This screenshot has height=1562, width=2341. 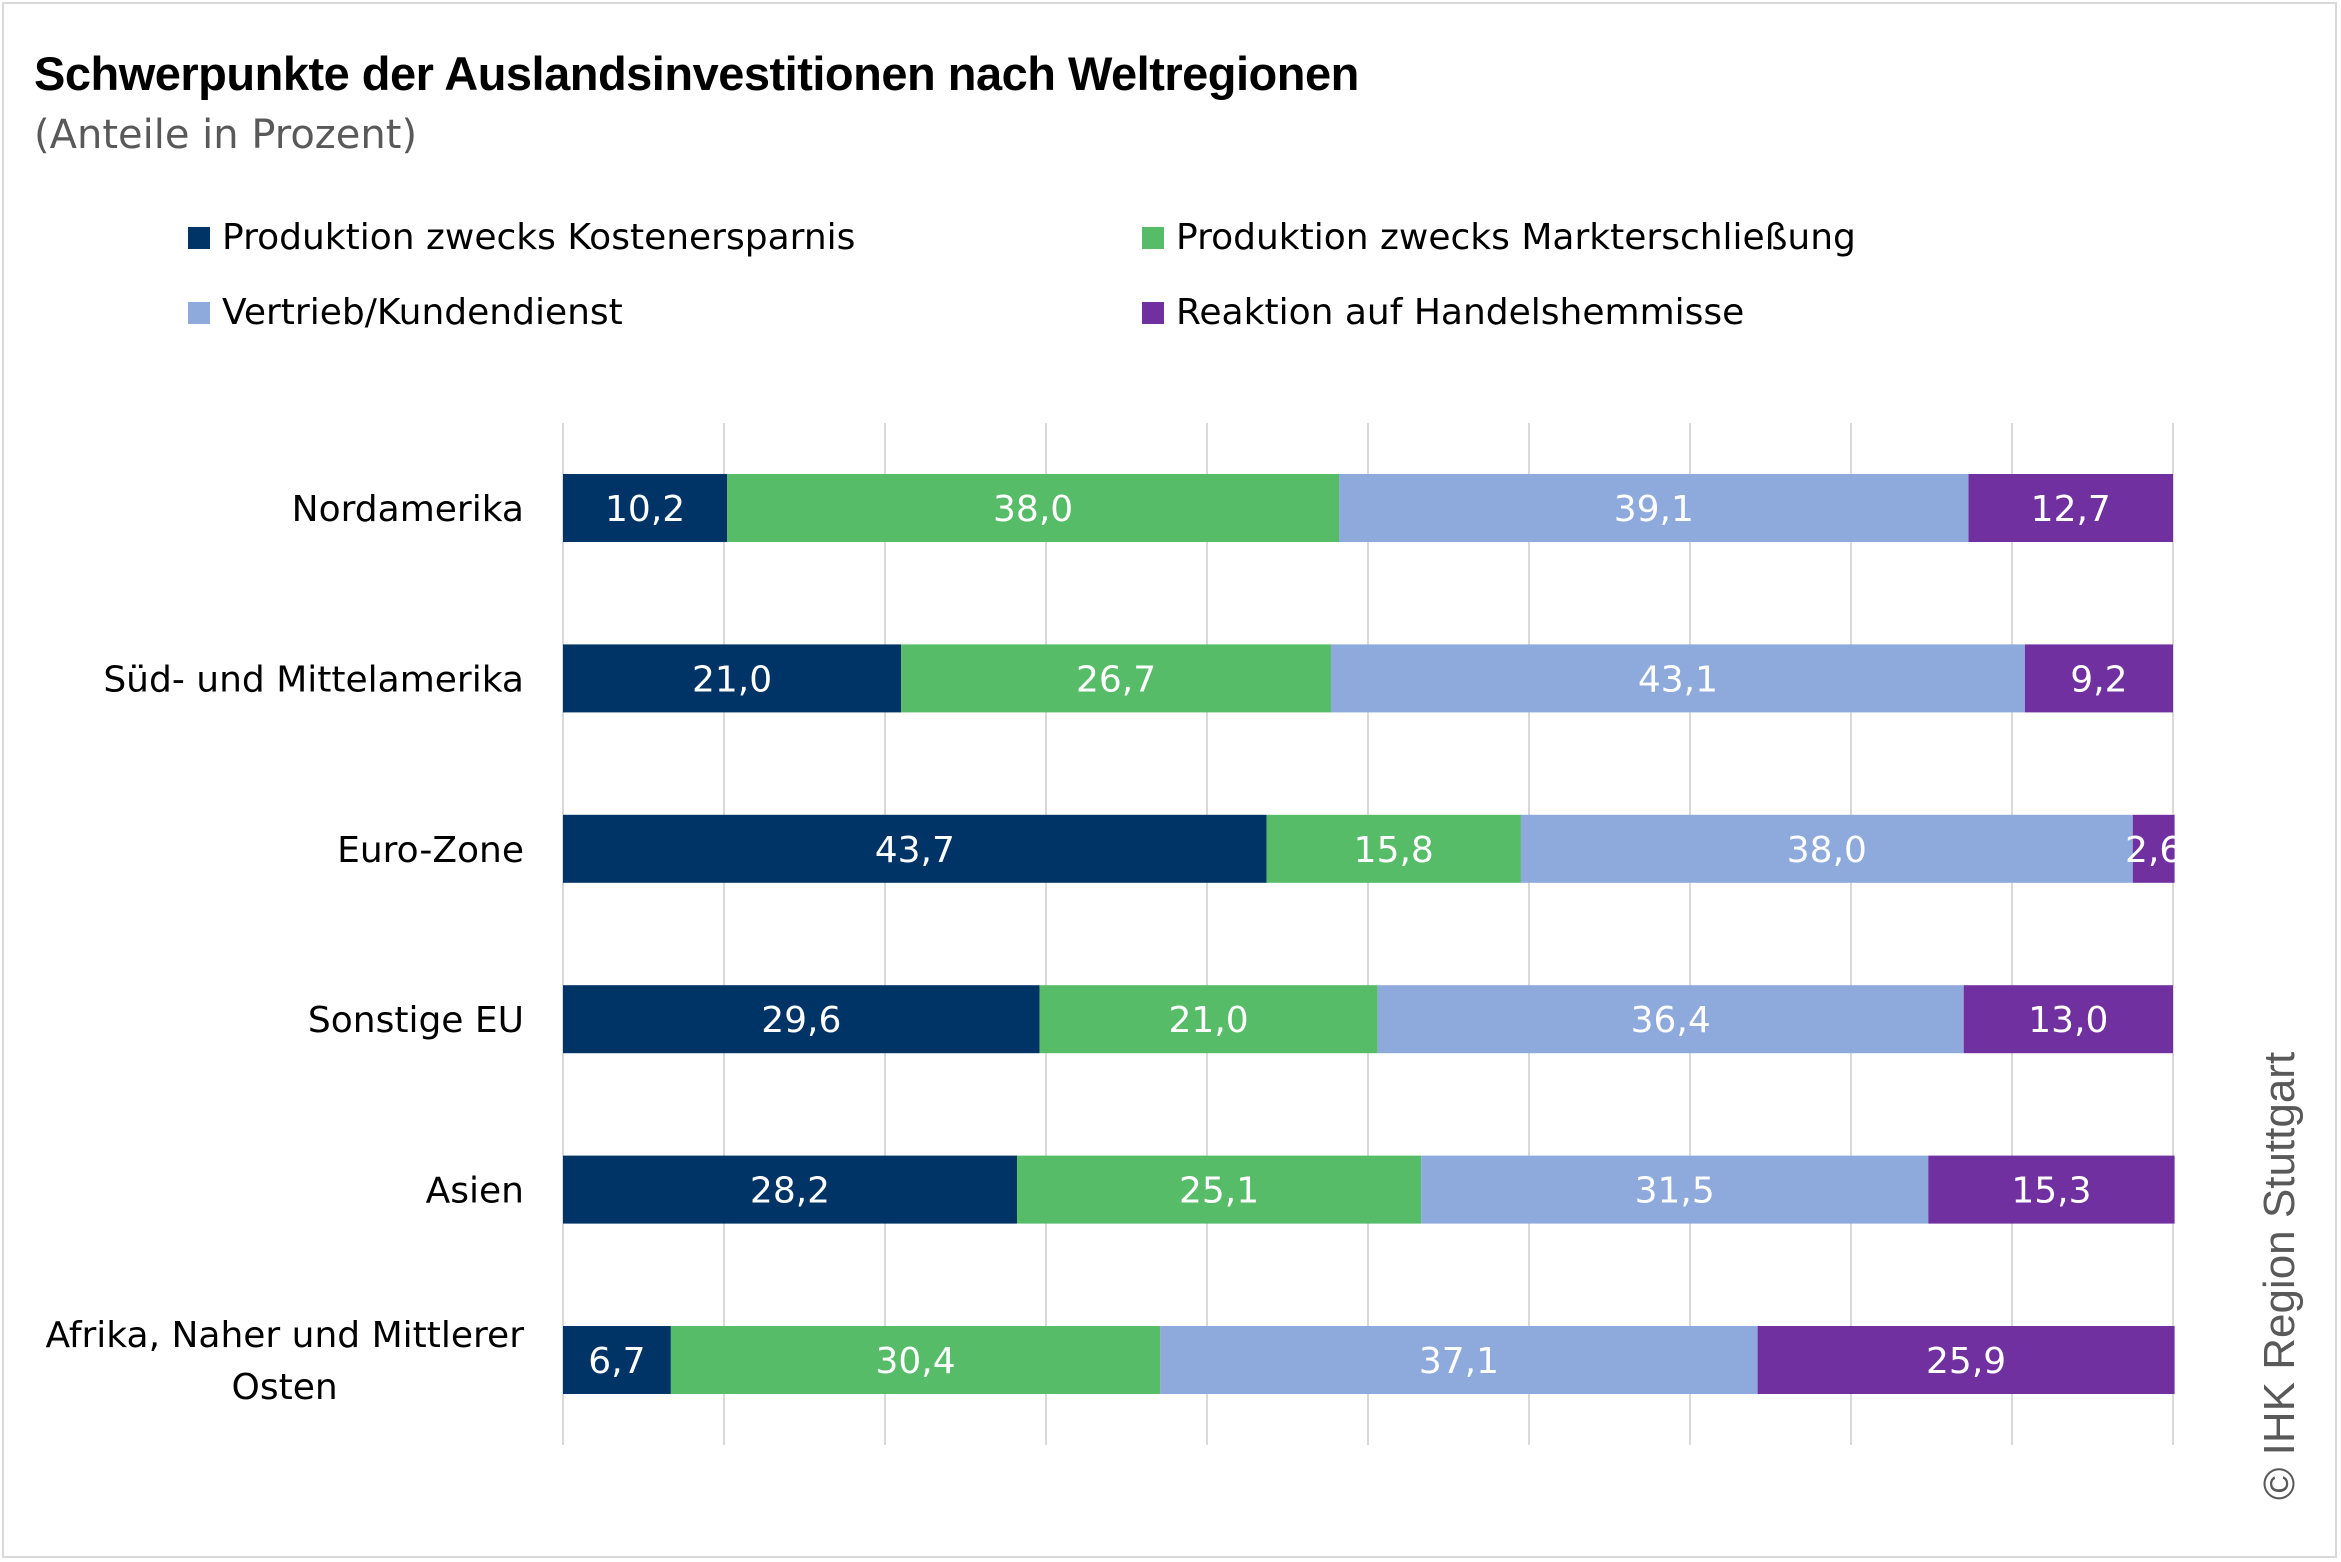 I want to click on category-label: Sonstige EU, so click(x=416, y=1020).